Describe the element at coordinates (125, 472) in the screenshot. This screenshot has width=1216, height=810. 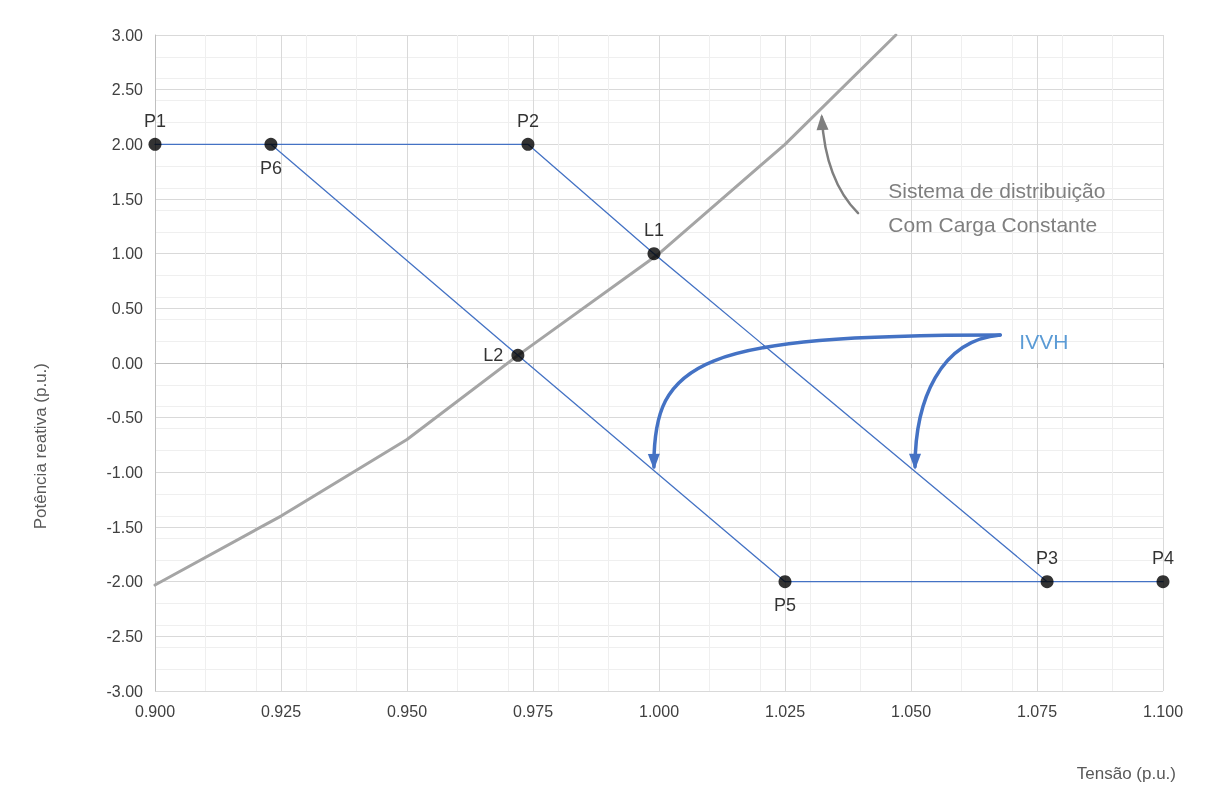
I see `y-tick-label: -1.00` at that location.